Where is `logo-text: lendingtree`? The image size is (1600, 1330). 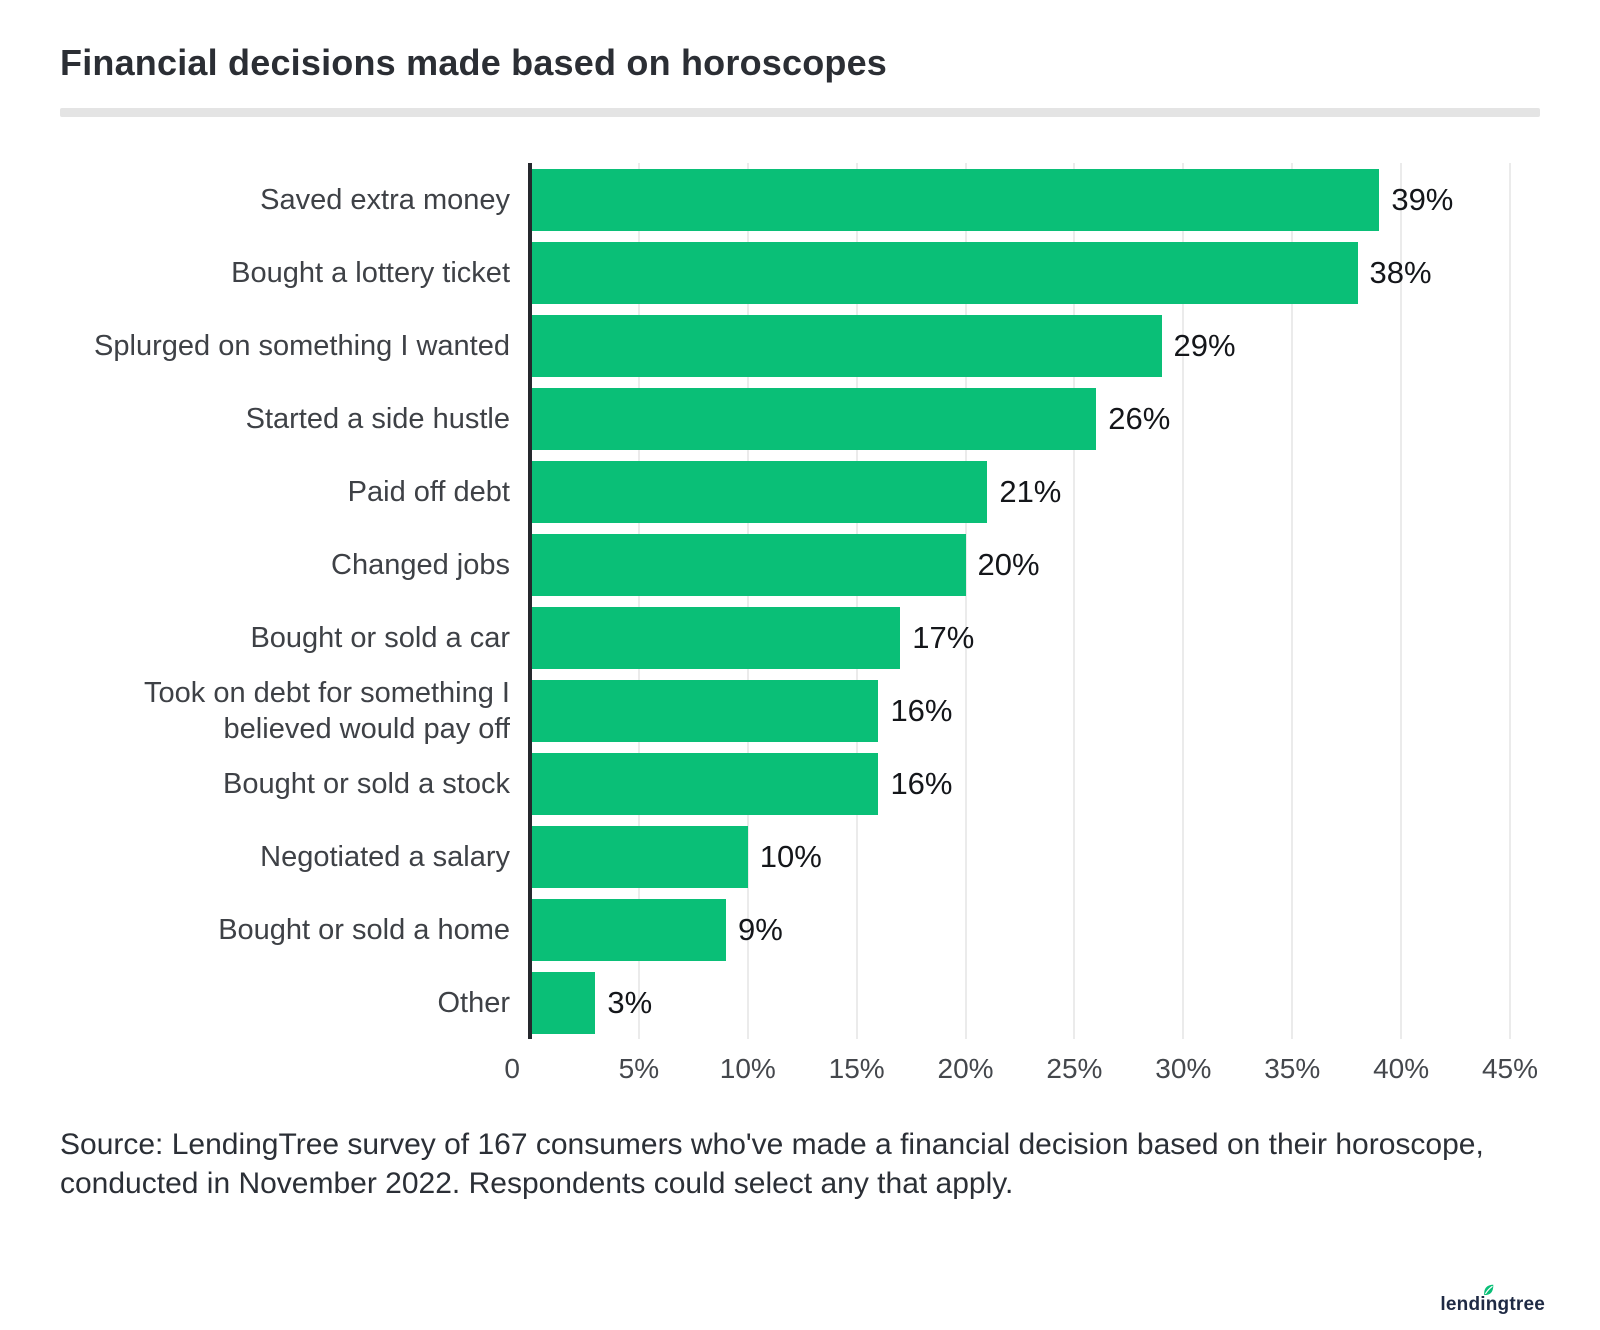 logo-text: lendingtree is located at coordinates (1492, 1304).